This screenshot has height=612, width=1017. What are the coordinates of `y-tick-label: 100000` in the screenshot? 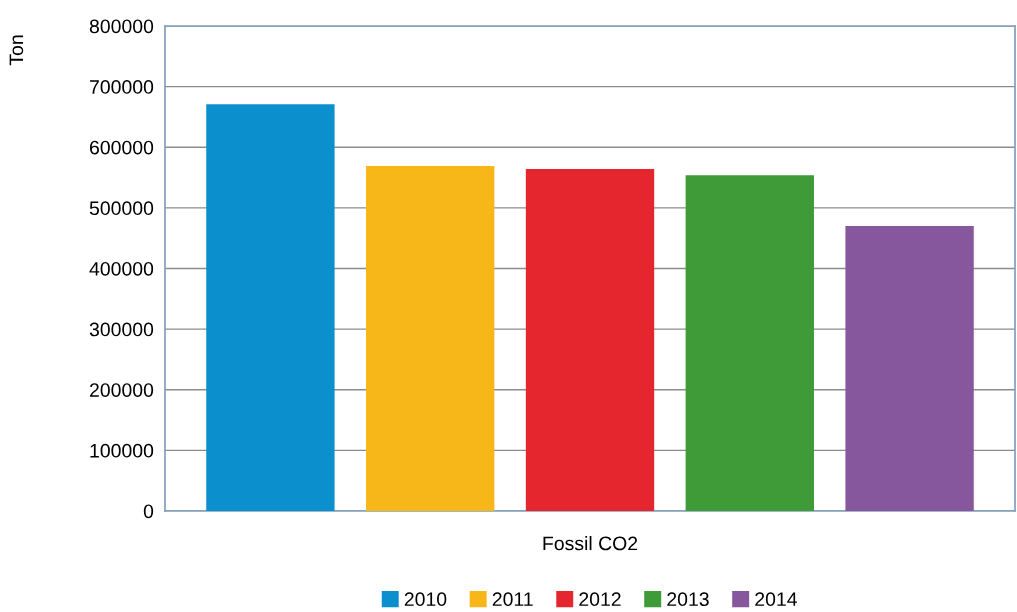 It's located at (122, 450).